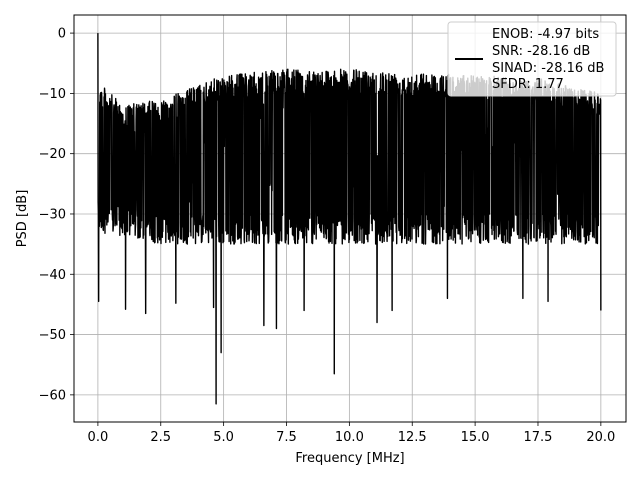 Image resolution: width=640 pixels, height=480 pixels. I want to click on y-tick-label: −60, so click(52, 395).